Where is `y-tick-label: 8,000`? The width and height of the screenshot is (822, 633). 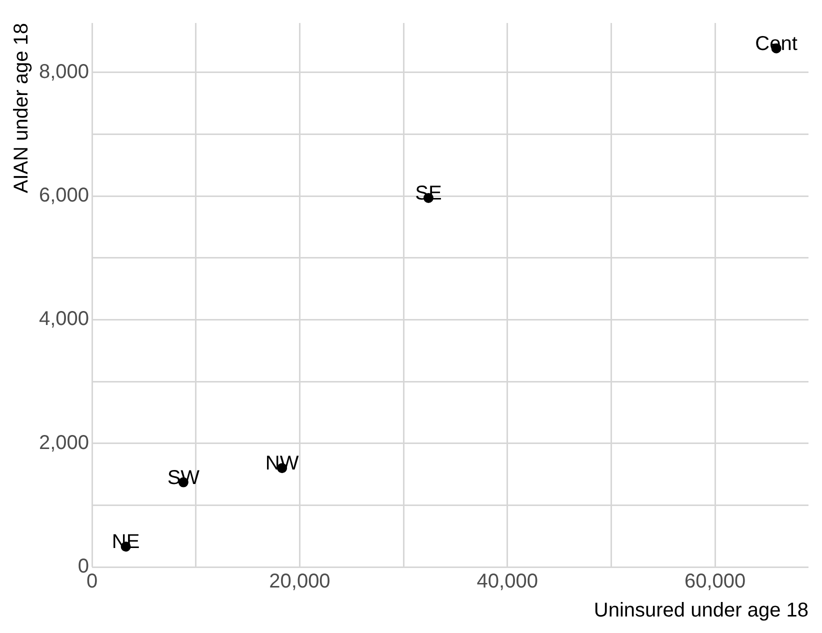 y-tick-label: 8,000 is located at coordinates (64, 71).